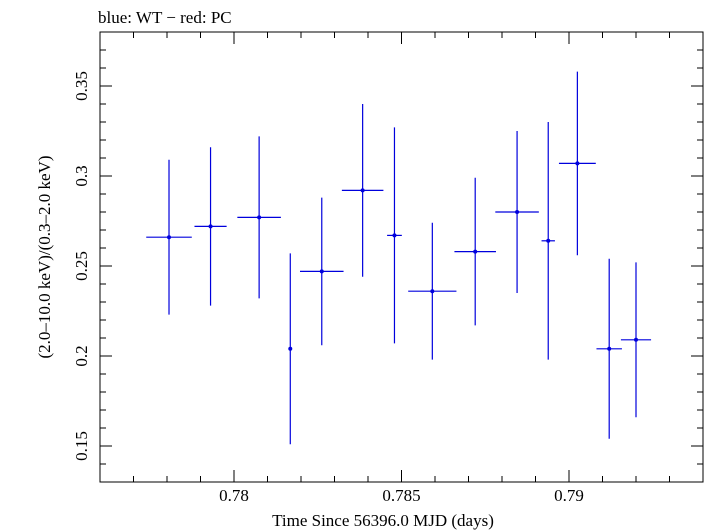  I want to click on y-axis-label: (2.0–10.0 keV)/(0.3–2.0 keV), so click(44, 256).